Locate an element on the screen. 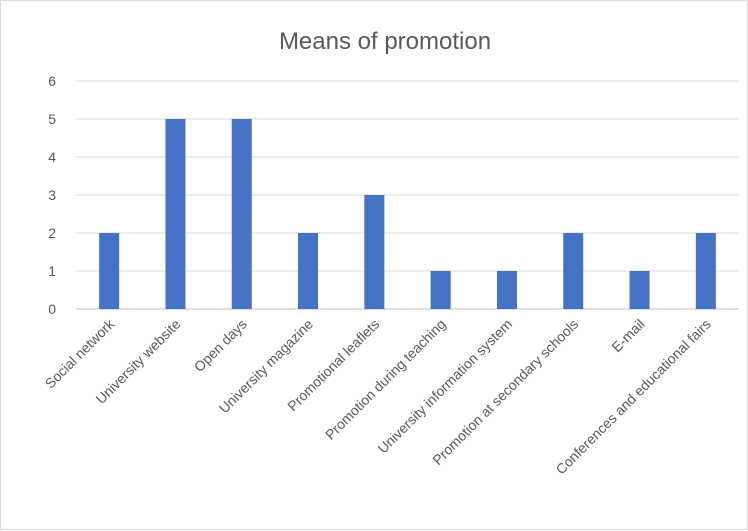 The image size is (748, 531). x-tick-label: Social network is located at coordinates (80, 353).